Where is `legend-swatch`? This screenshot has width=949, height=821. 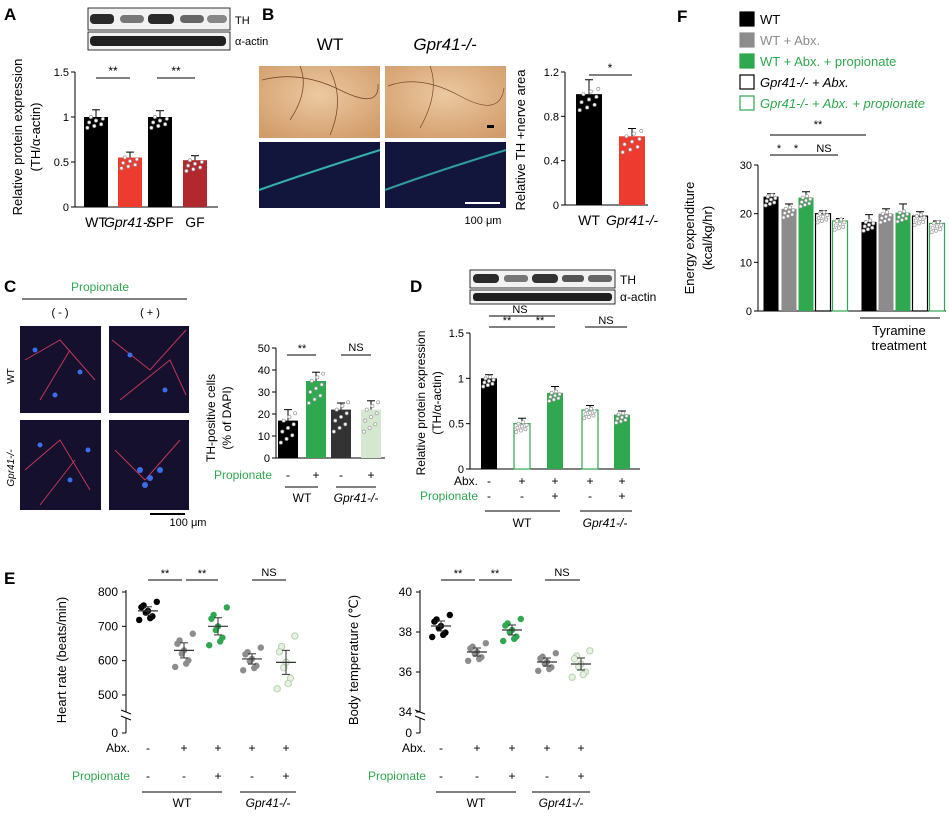
legend-swatch is located at coordinates (747, 40).